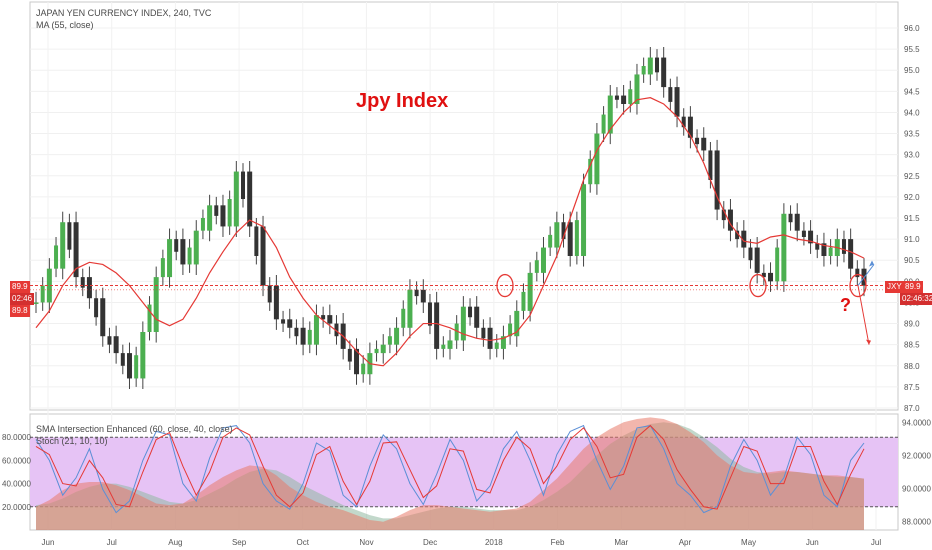  Describe the element at coordinates (124, 13) in the screenshot. I see `symbol-title: JAPAN YEN CURRENCY INDEX, 240, TVC` at that location.